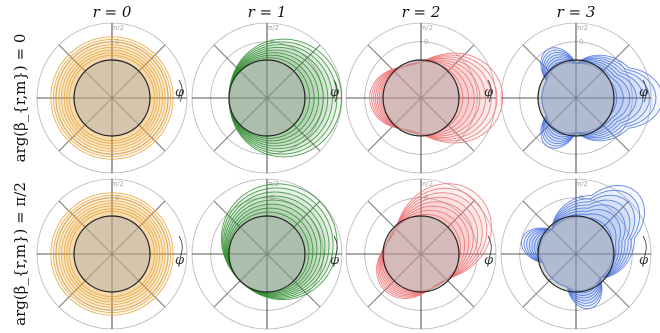 The image size is (660, 333). I want to click on column-title-r3: r = 3, so click(576, 12).